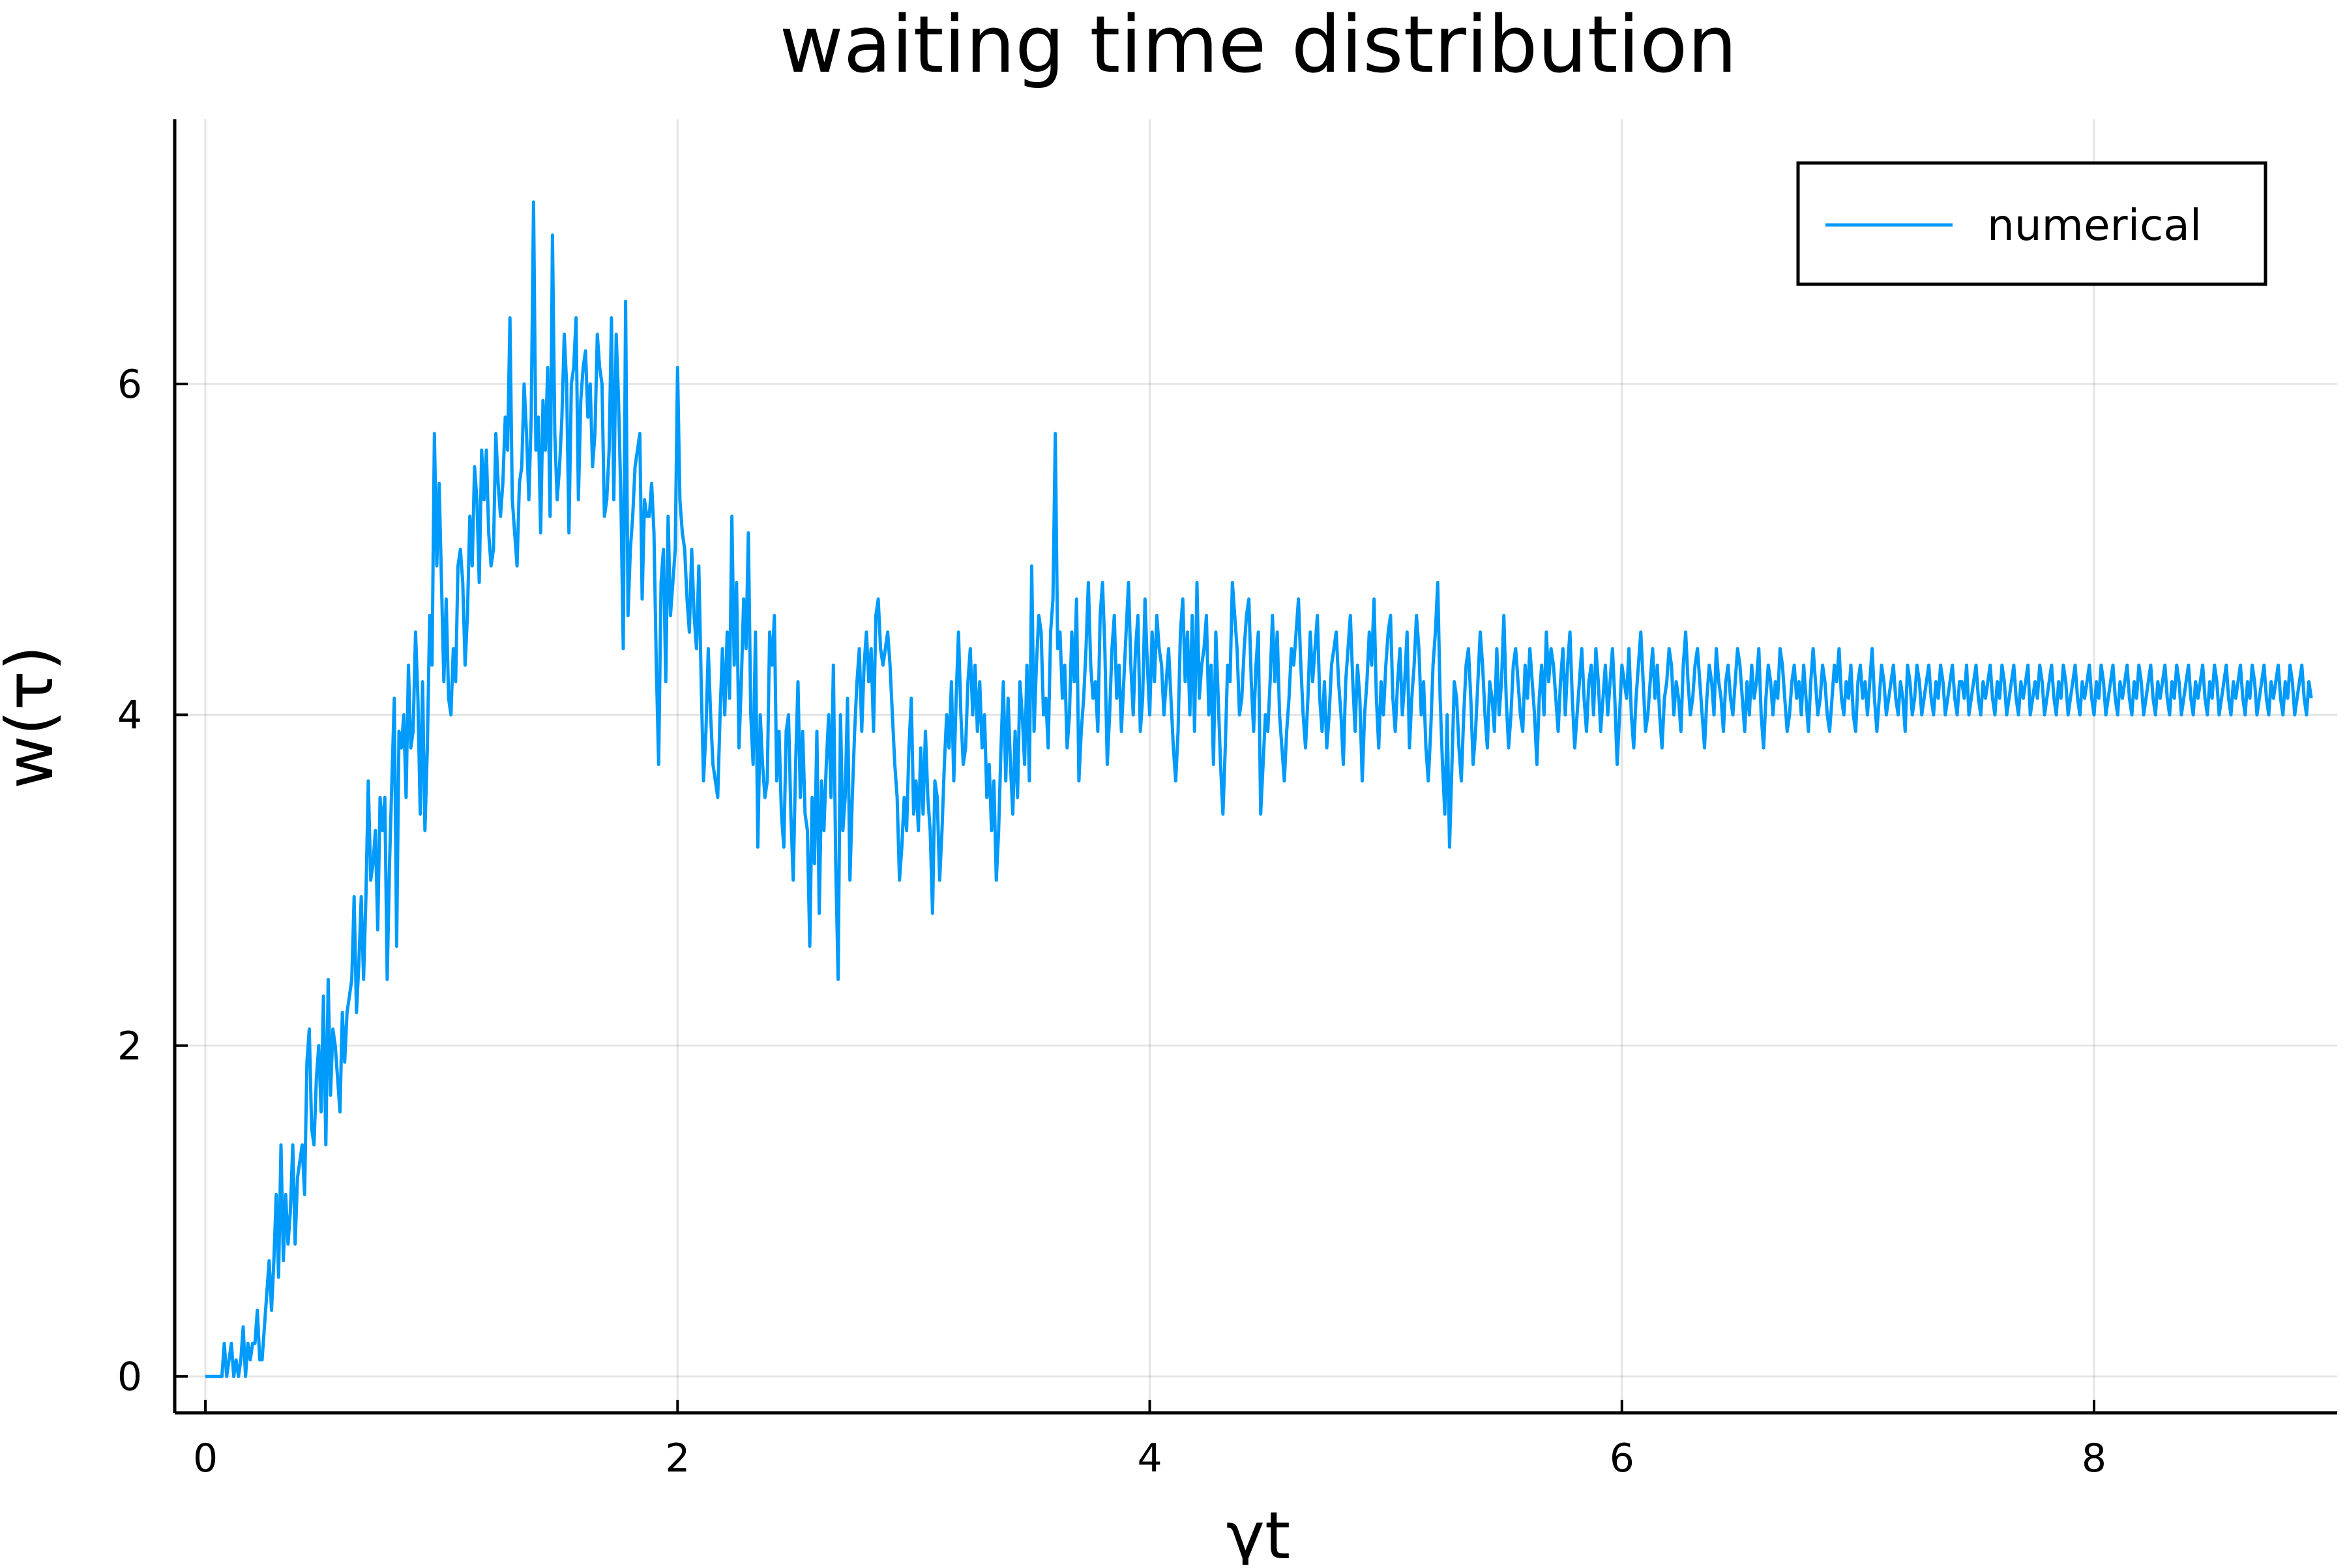 The image size is (2347, 1568). I want to click on y-axis-label: w(τ), so click(34, 717).